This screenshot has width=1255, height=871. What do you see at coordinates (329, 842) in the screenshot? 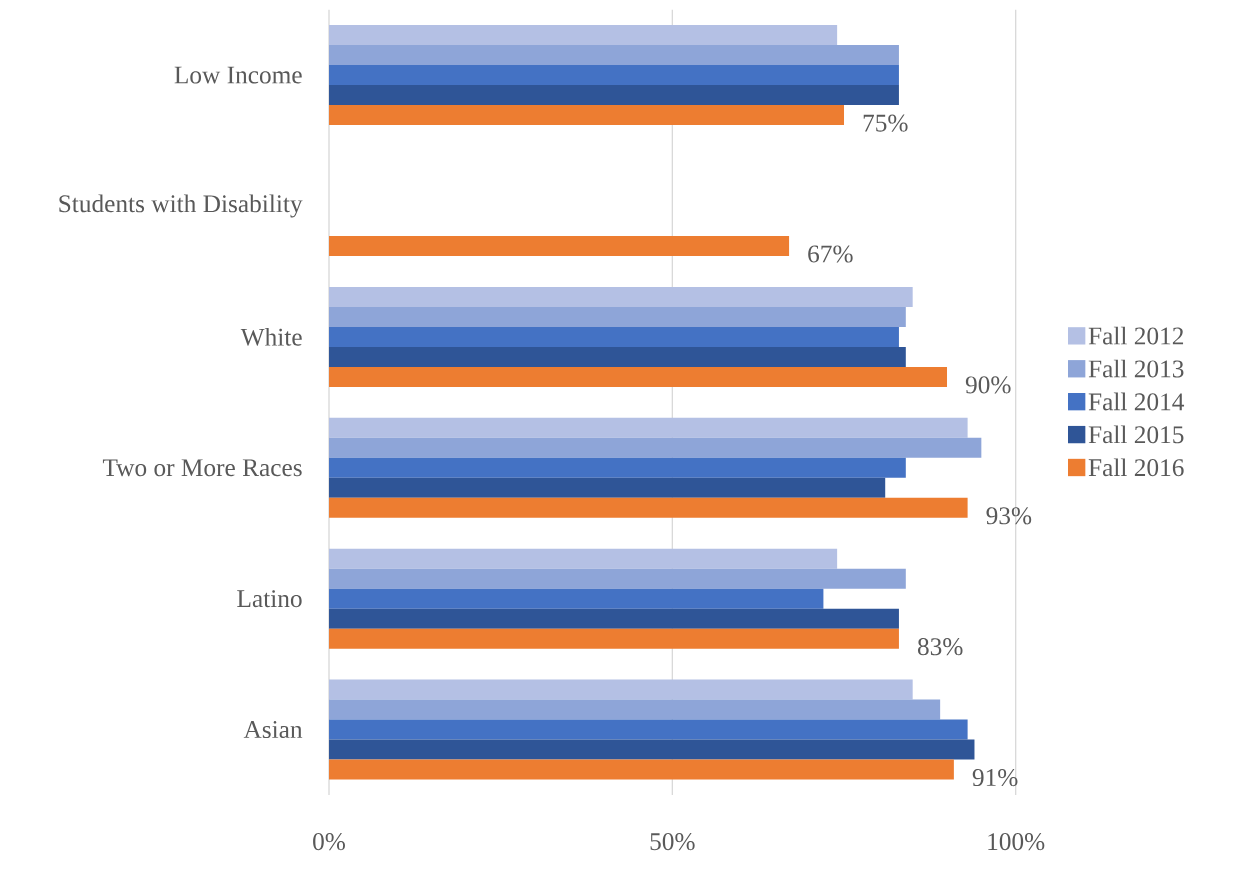
I see `x-tick-label: 0%` at bounding box center [329, 842].